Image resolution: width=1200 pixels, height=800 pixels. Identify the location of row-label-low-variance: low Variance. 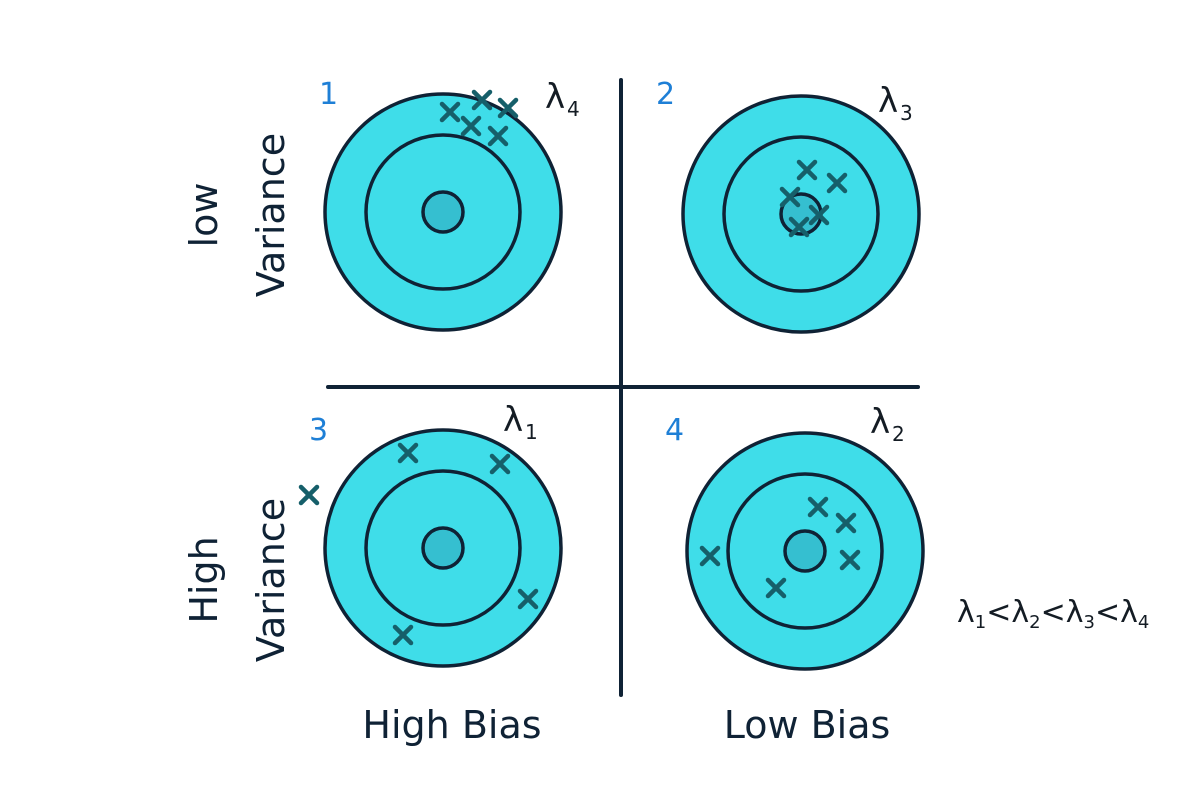
(237, 215).